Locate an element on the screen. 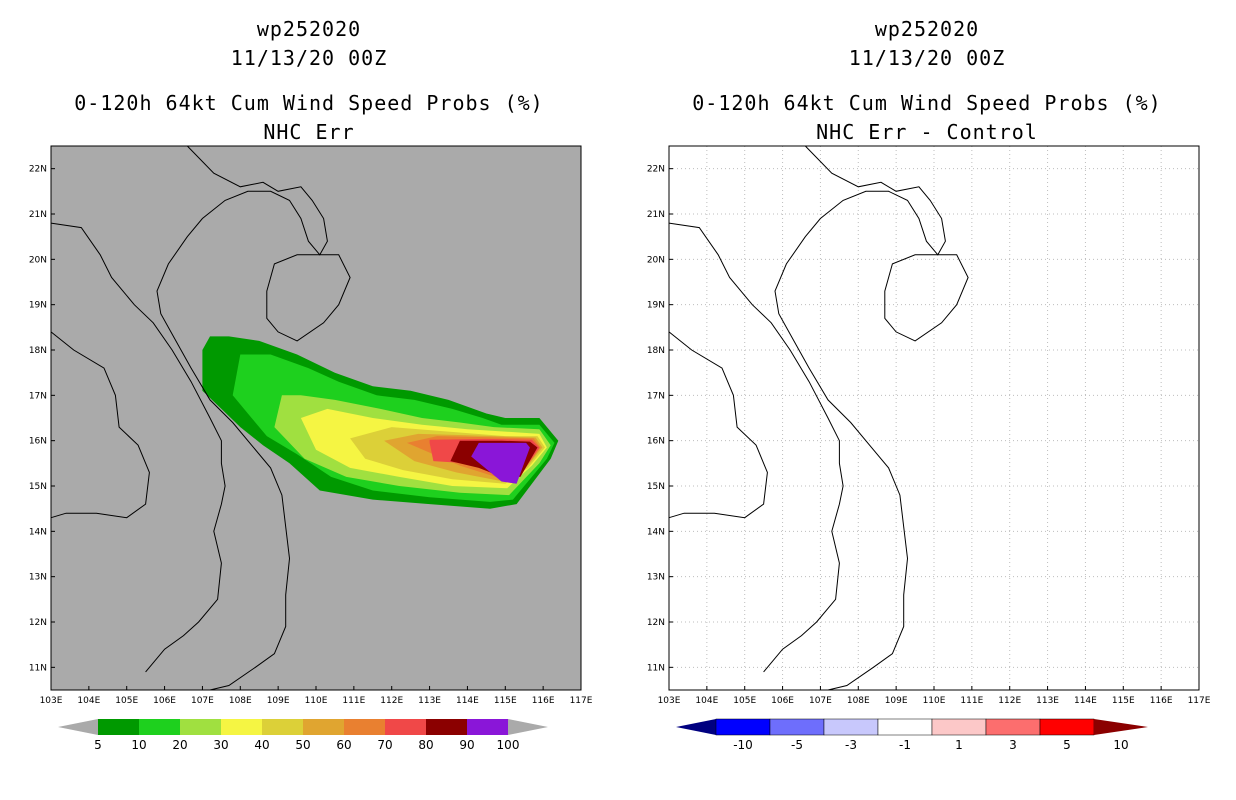 The height and width of the screenshot is (800, 1236). colorbar-label: -5 is located at coordinates (797, 745).